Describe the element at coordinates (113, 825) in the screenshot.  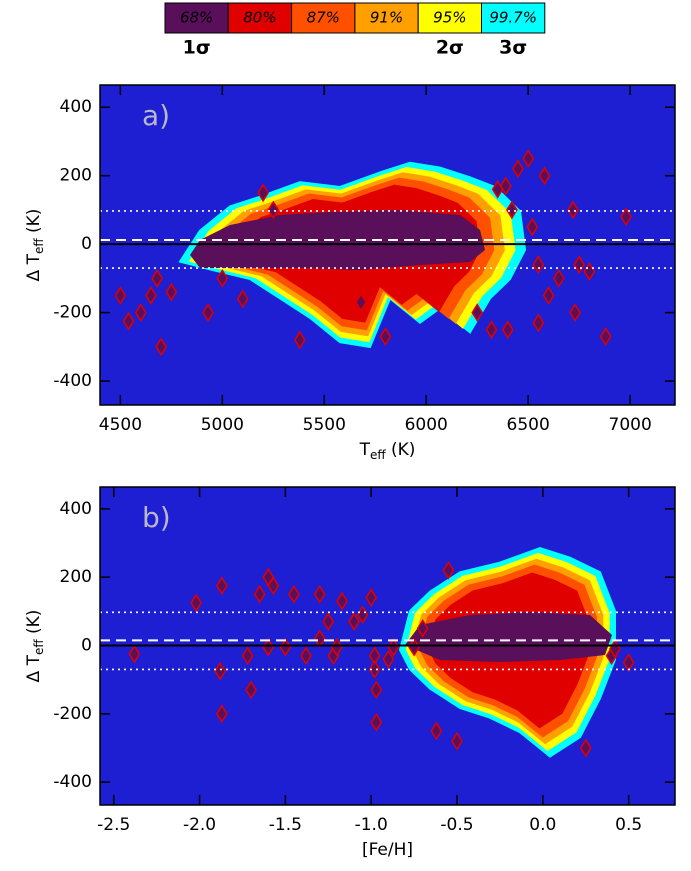
I see `x-tick-label: -2.5` at that location.